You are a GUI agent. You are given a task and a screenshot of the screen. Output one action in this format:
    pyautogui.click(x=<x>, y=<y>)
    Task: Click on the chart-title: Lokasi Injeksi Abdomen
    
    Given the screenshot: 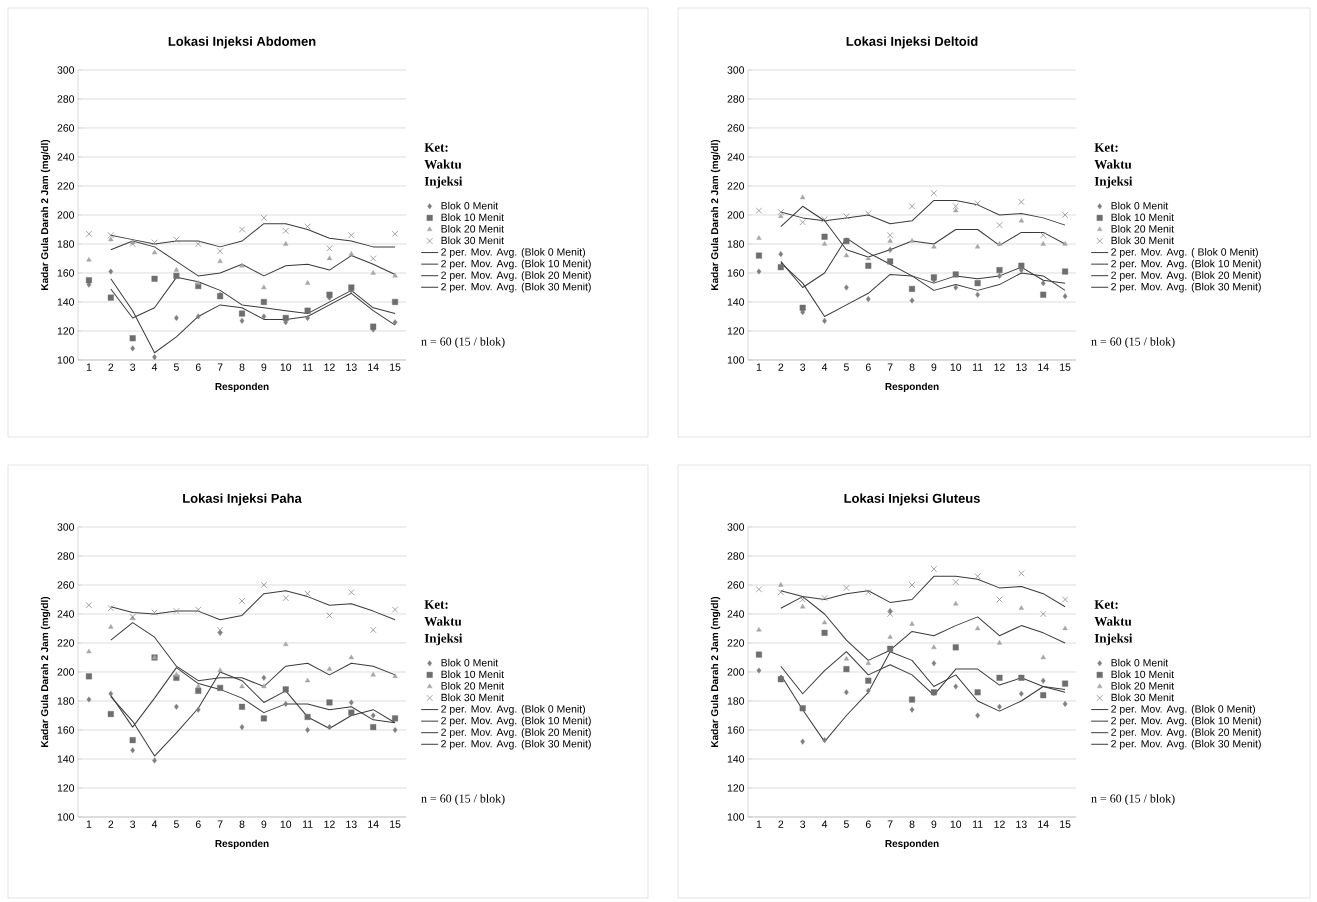 What is the action you would take?
    pyautogui.click(x=242, y=42)
    